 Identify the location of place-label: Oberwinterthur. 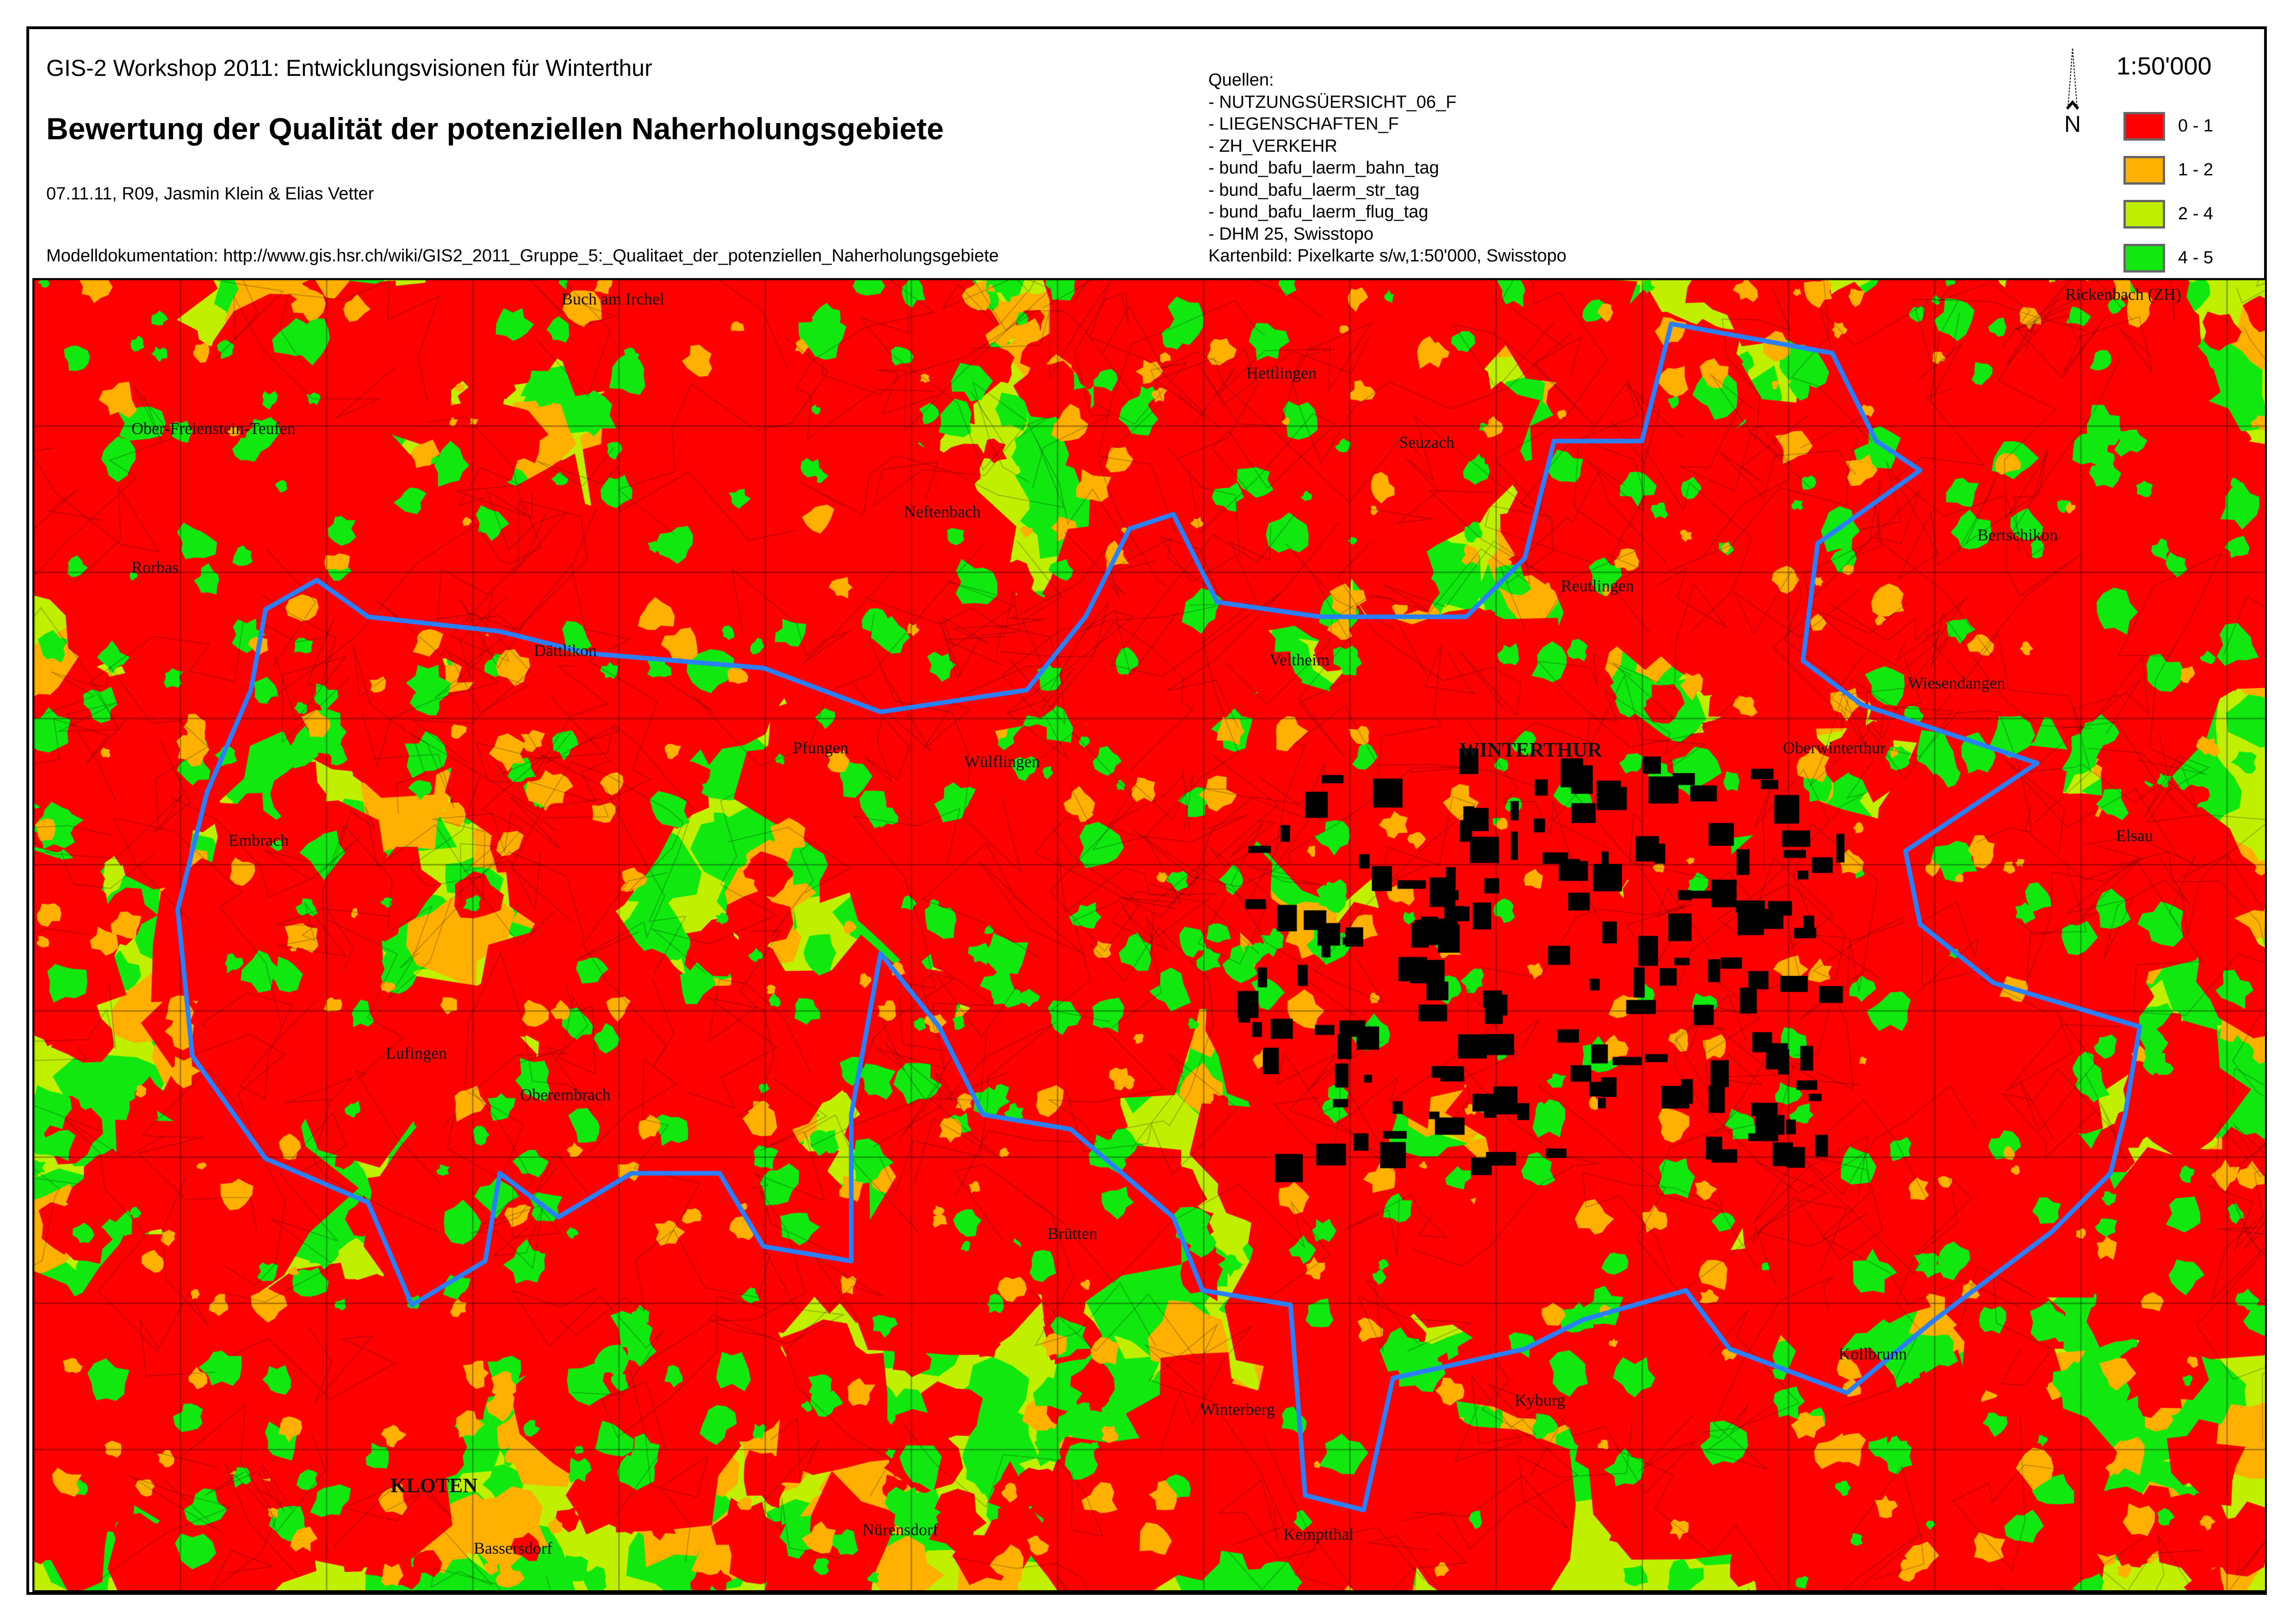
(1834, 747).